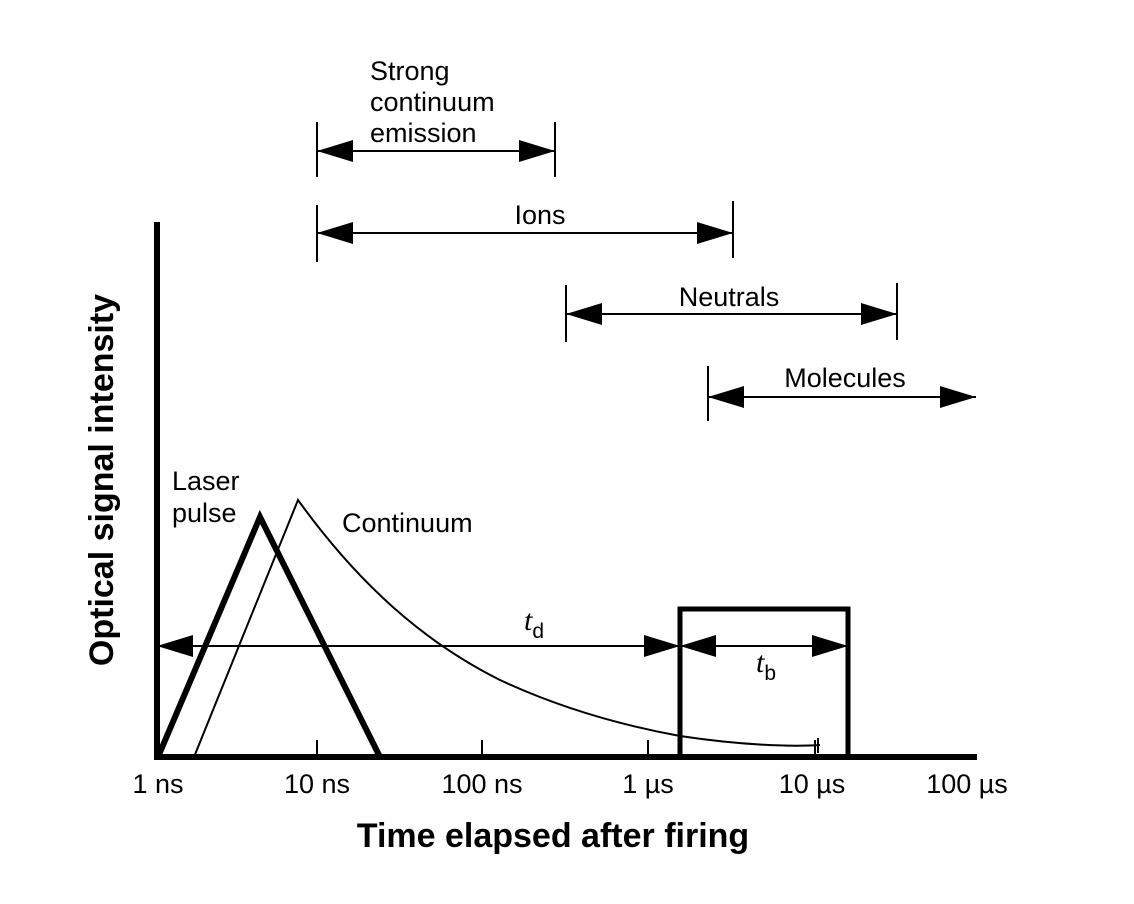 Image resolution: width=1134 pixels, height=904 pixels. I want to click on gate-window-box, so click(764, 683).